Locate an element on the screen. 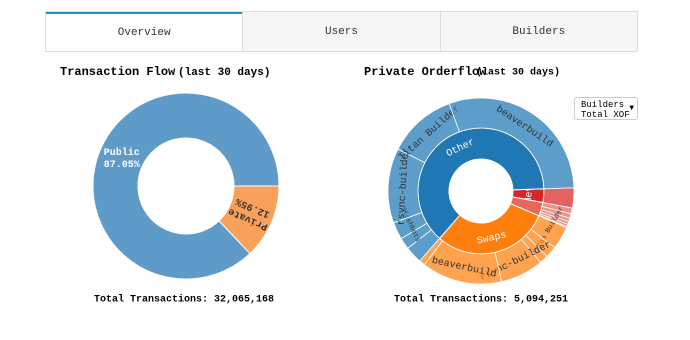 This screenshot has height=340, width=690. slice-name: Public is located at coordinates (122, 153).